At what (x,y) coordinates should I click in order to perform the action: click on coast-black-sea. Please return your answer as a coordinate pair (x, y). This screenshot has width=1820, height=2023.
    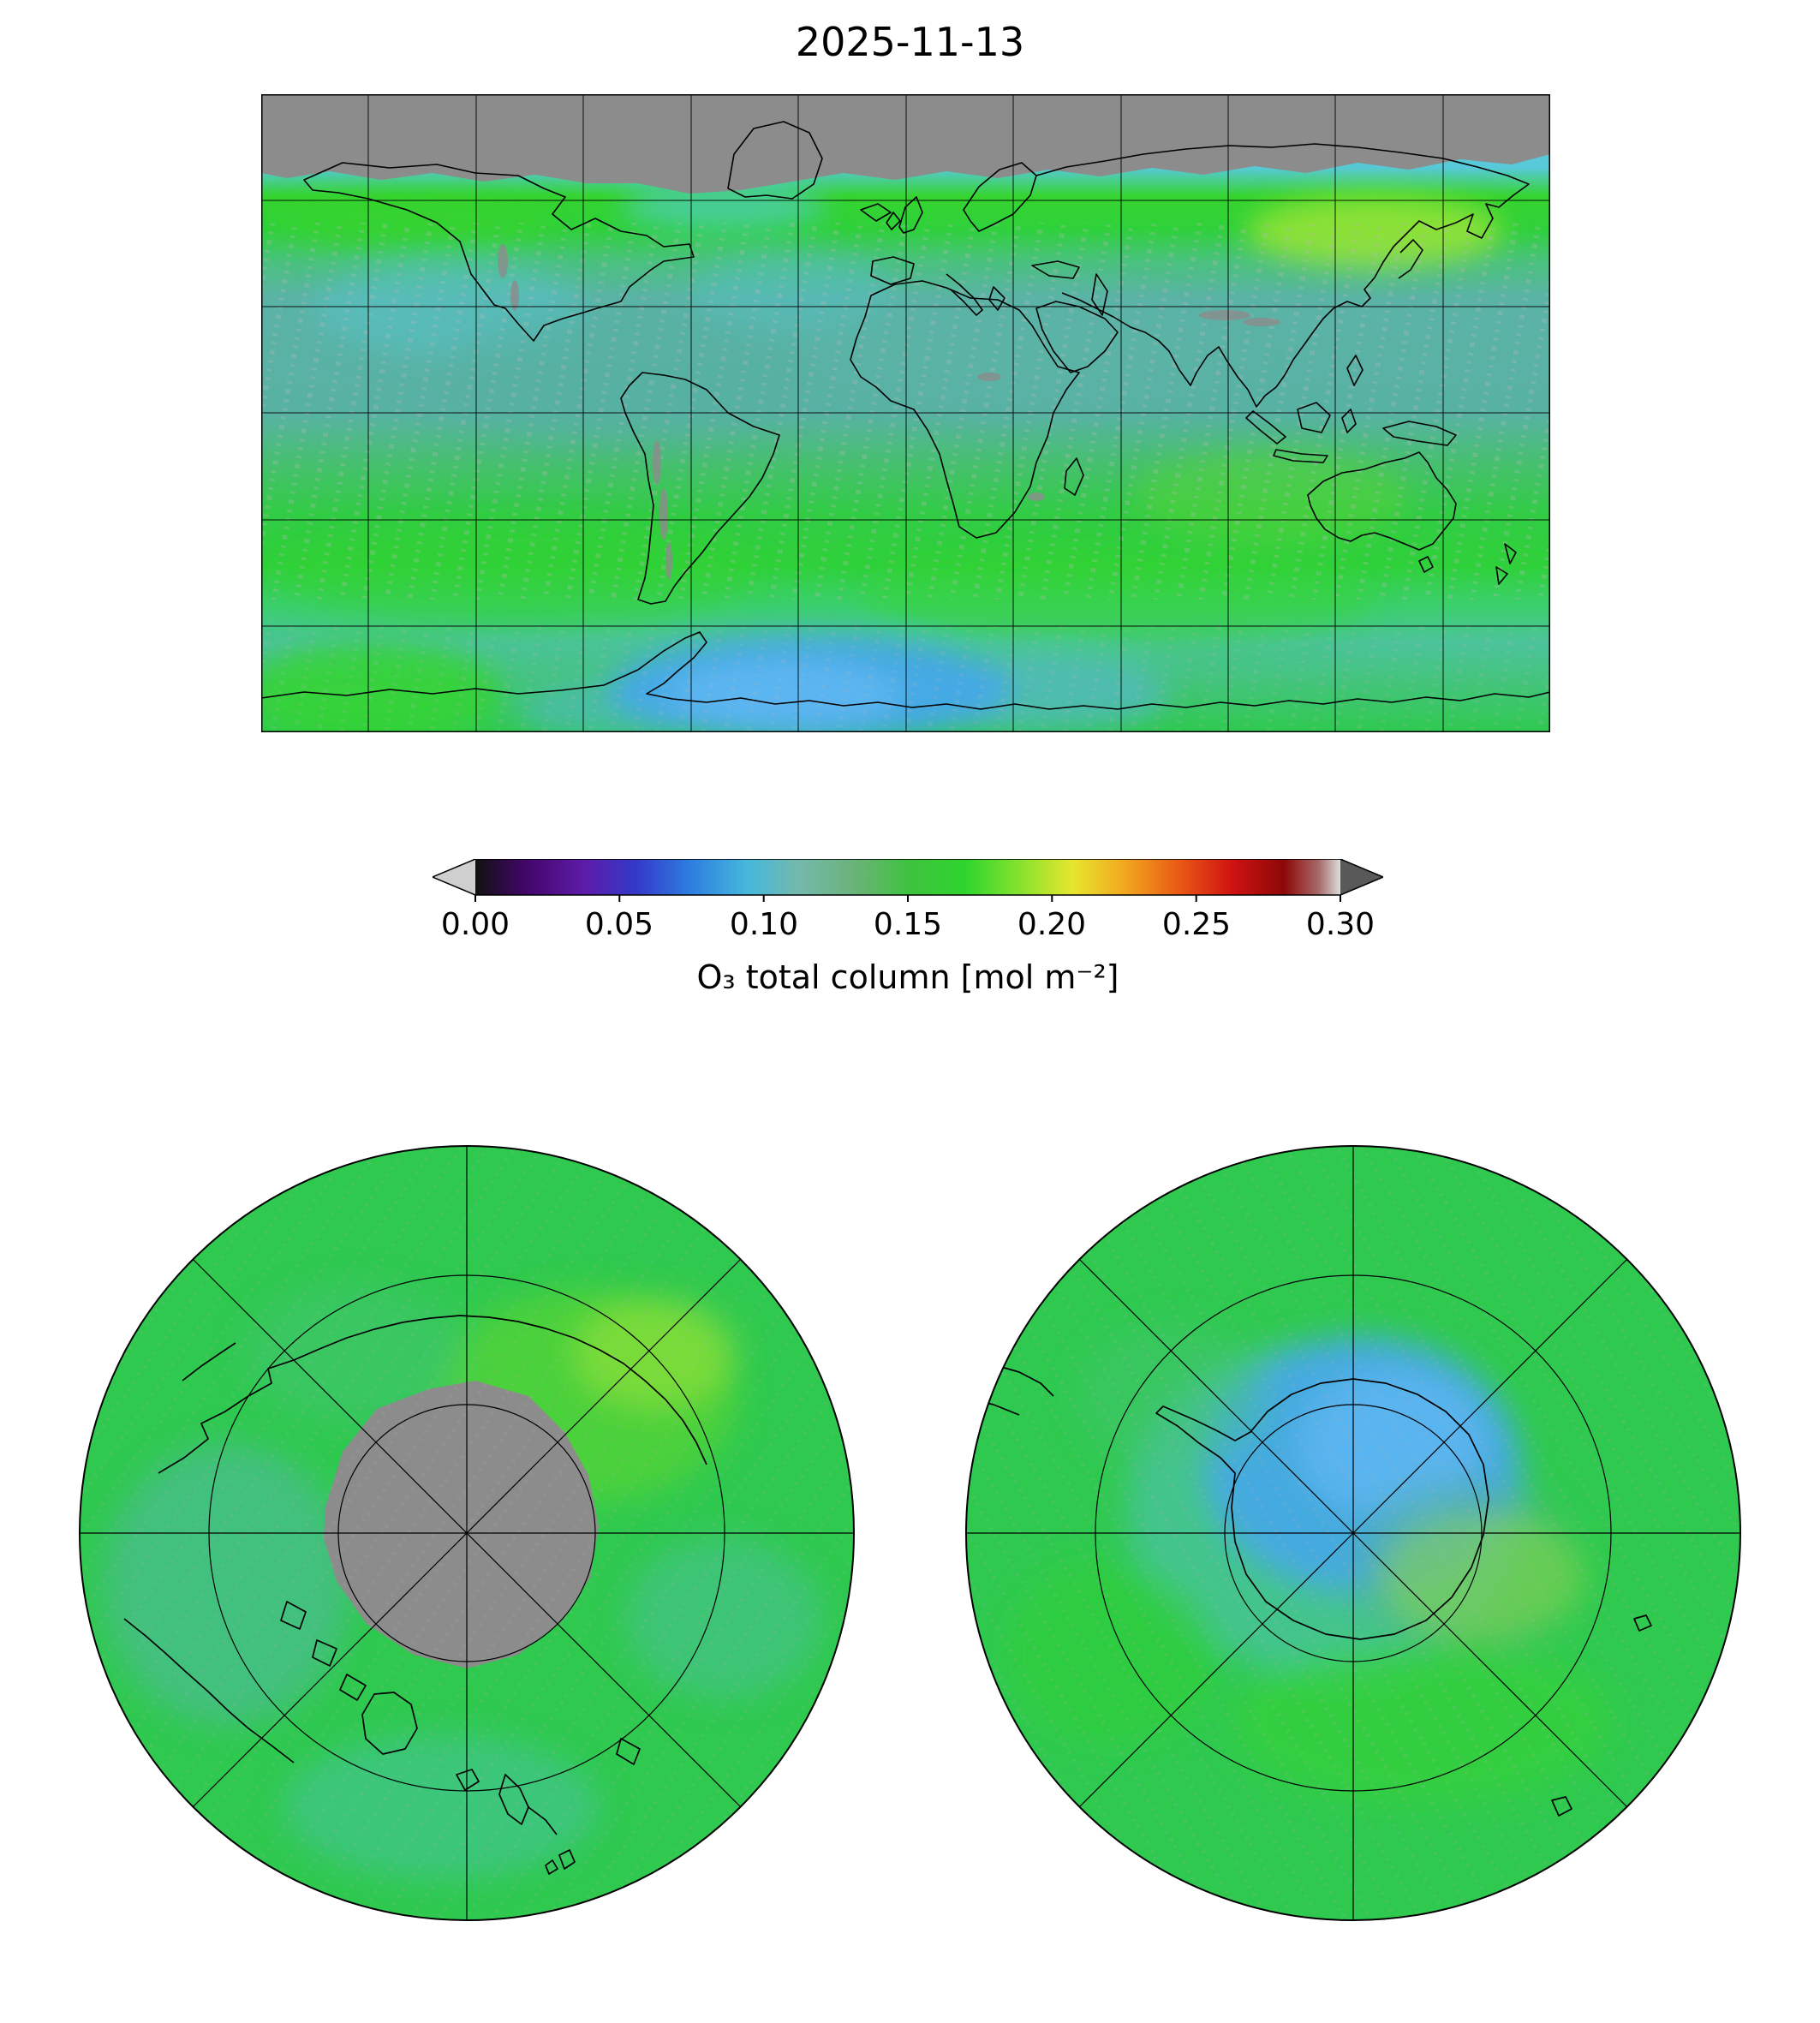
    Looking at the image, I should click on (1055, 269).